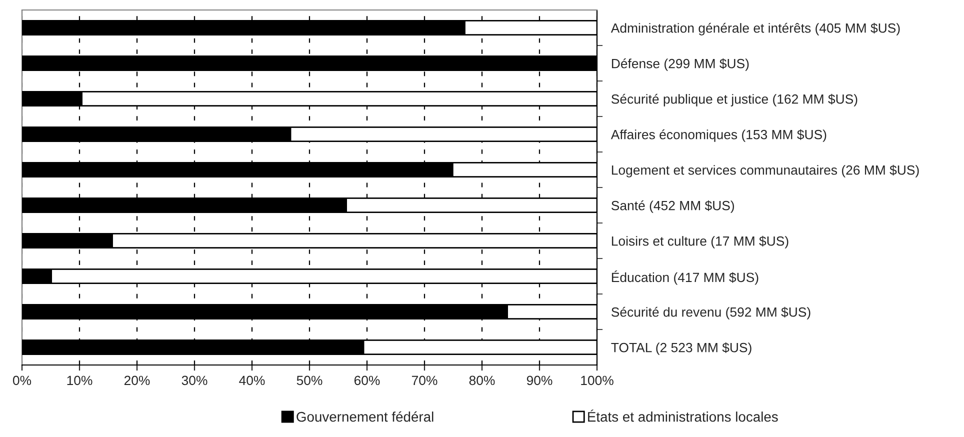  What do you see at coordinates (755, 29) in the screenshot?
I see `y-tick-label: Administration générale et intérêts (405 MM $US)` at bounding box center [755, 29].